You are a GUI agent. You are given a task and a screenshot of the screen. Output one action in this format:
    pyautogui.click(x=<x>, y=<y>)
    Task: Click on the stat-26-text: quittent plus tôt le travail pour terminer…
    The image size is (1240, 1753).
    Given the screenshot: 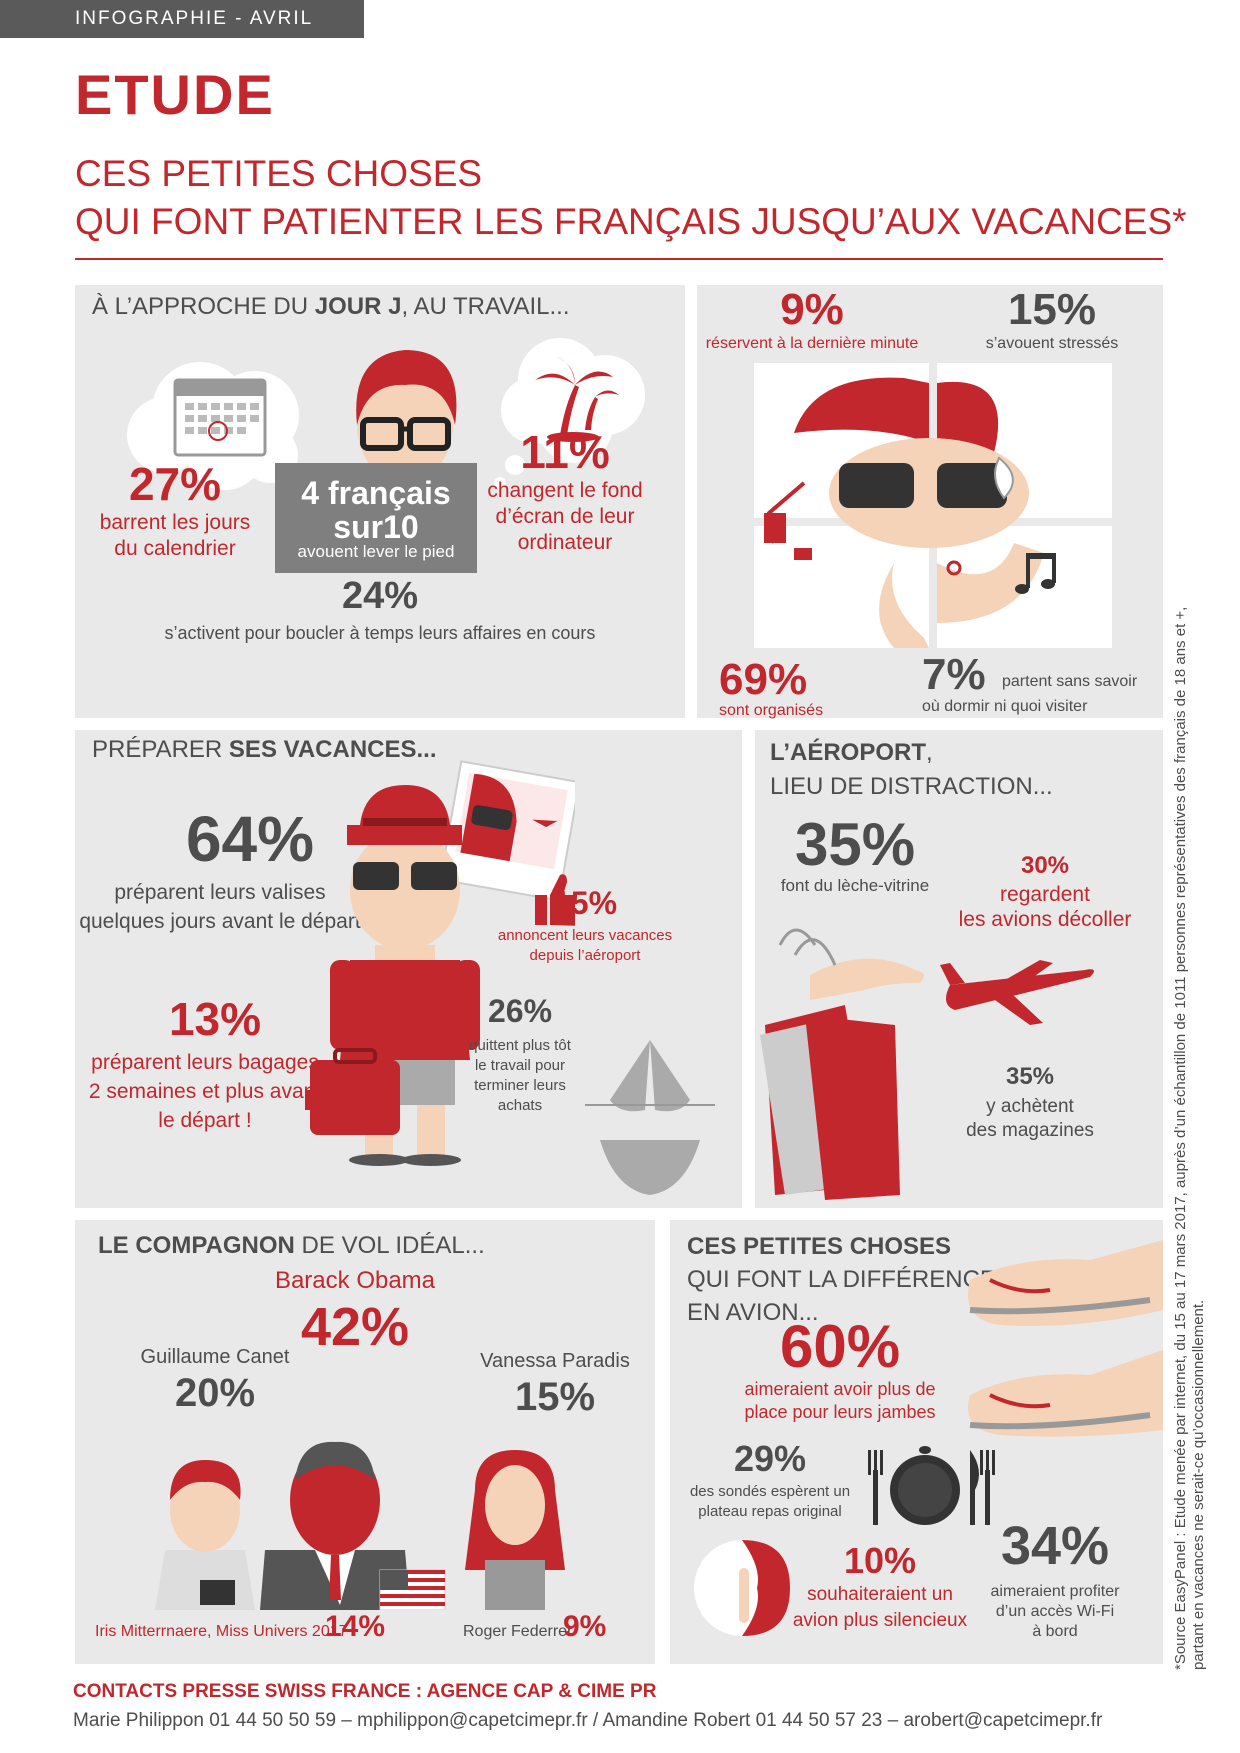 What is the action you would take?
    pyautogui.click(x=520, y=1075)
    